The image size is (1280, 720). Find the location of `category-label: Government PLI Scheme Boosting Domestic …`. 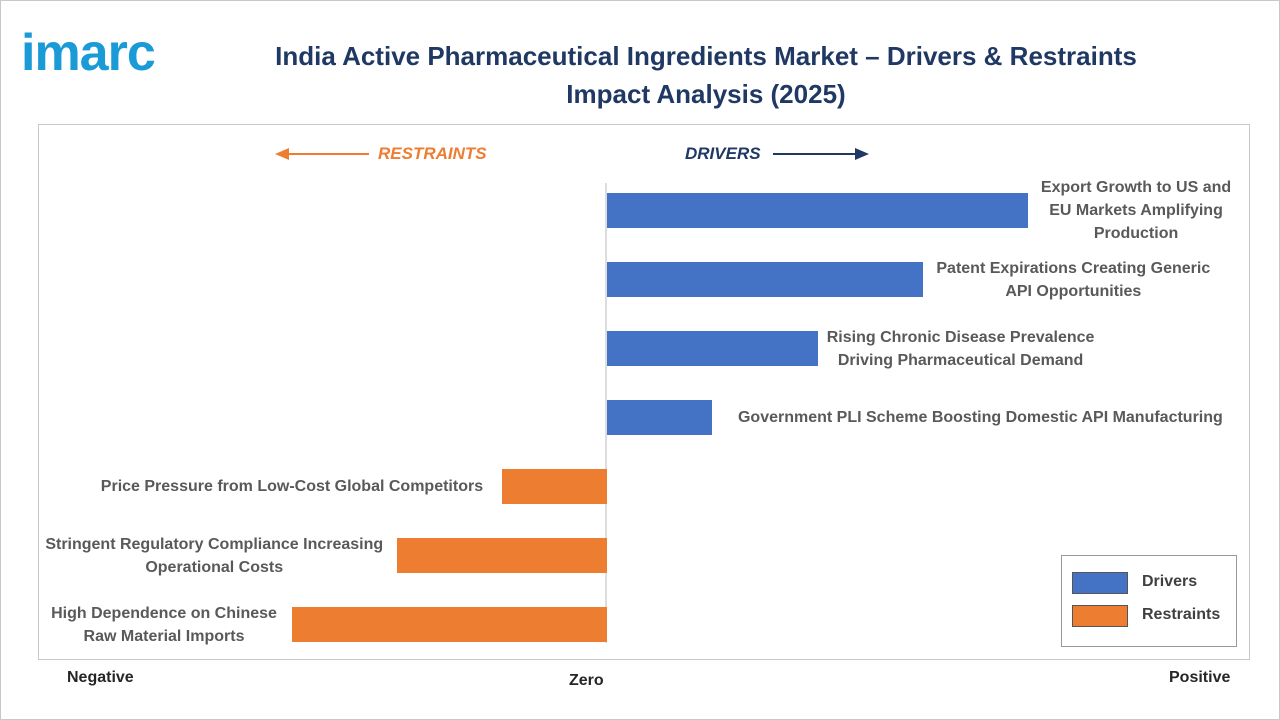

category-label: Government PLI Scheme Boosting Domestic … is located at coordinates (980, 417).